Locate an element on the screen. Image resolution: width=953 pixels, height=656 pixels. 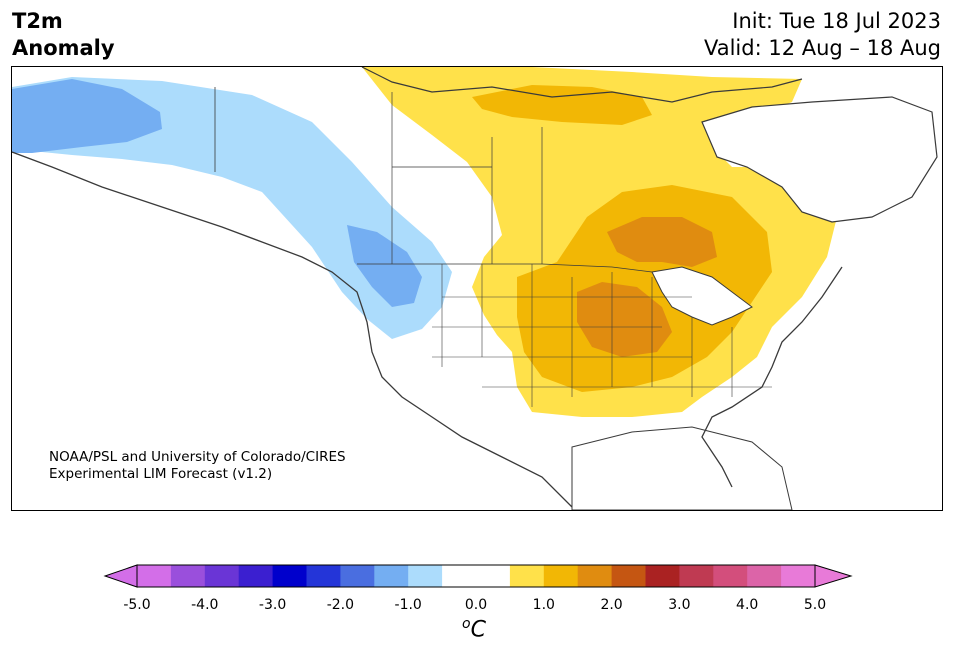
colorbar-unit-label: oC is located at coordinates (474, 629).